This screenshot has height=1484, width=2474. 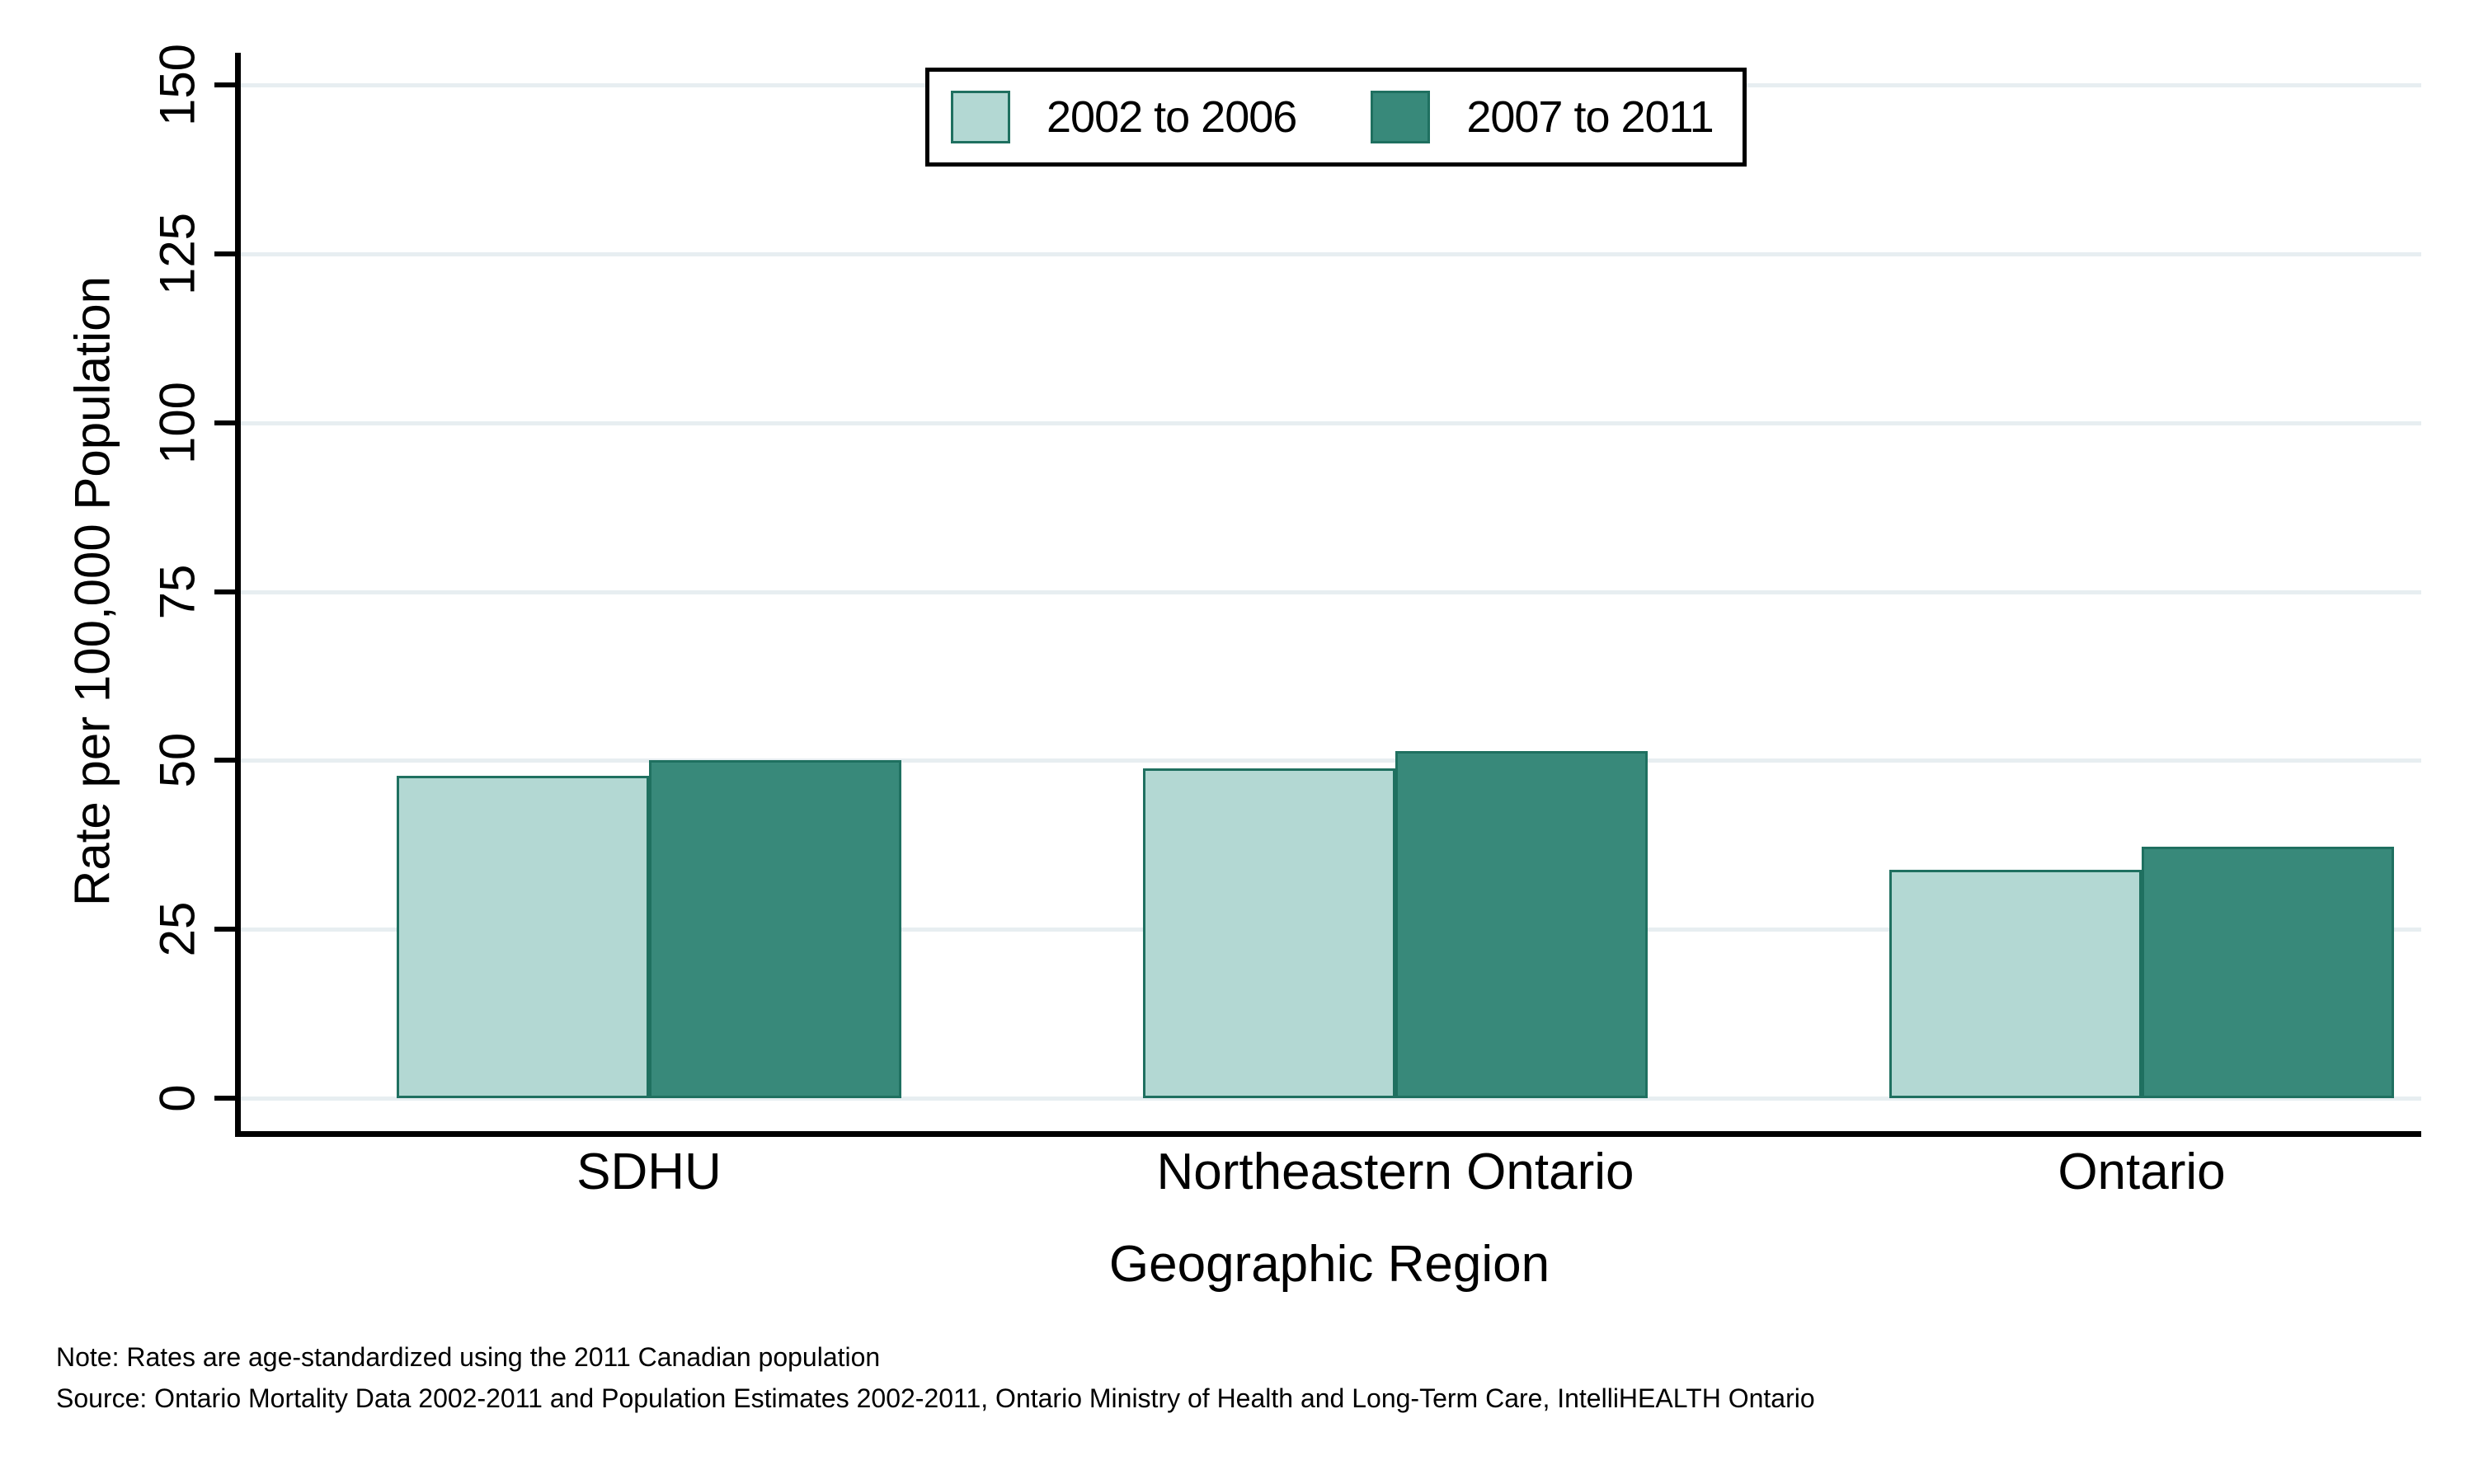 What do you see at coordinates (177, 253) in the screenshot?
I see `y-tick-label: 125` at bounding box center [177, 253].